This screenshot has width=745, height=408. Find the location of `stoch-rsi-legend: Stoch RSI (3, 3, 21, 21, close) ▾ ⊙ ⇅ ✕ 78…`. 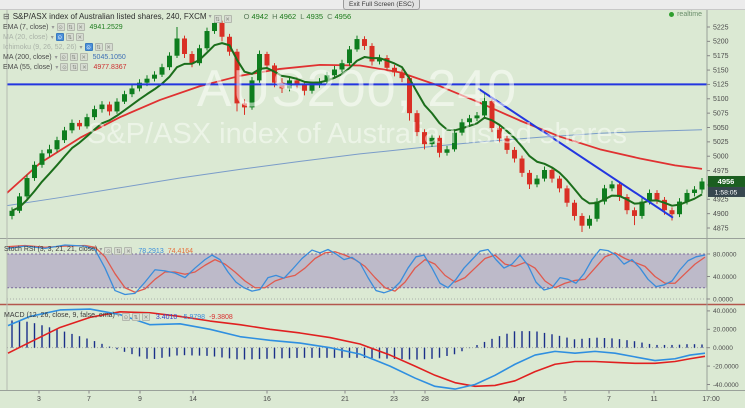

stoch-rsi-legend: Stoch RSI (3, 3, 21, 21, close) ▾ ⊙ ⇅ ✕ 78… is located at coordinates (98, 249).